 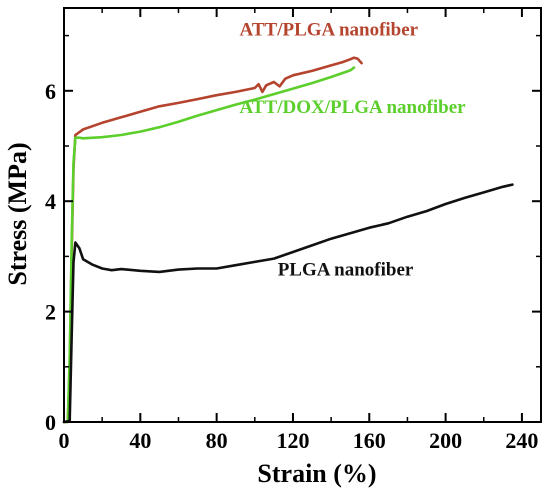 What do you see at coordinates (445, 440) in the screenshot?
I see `x-tick-label: 200` at bounding box center [445, 440].